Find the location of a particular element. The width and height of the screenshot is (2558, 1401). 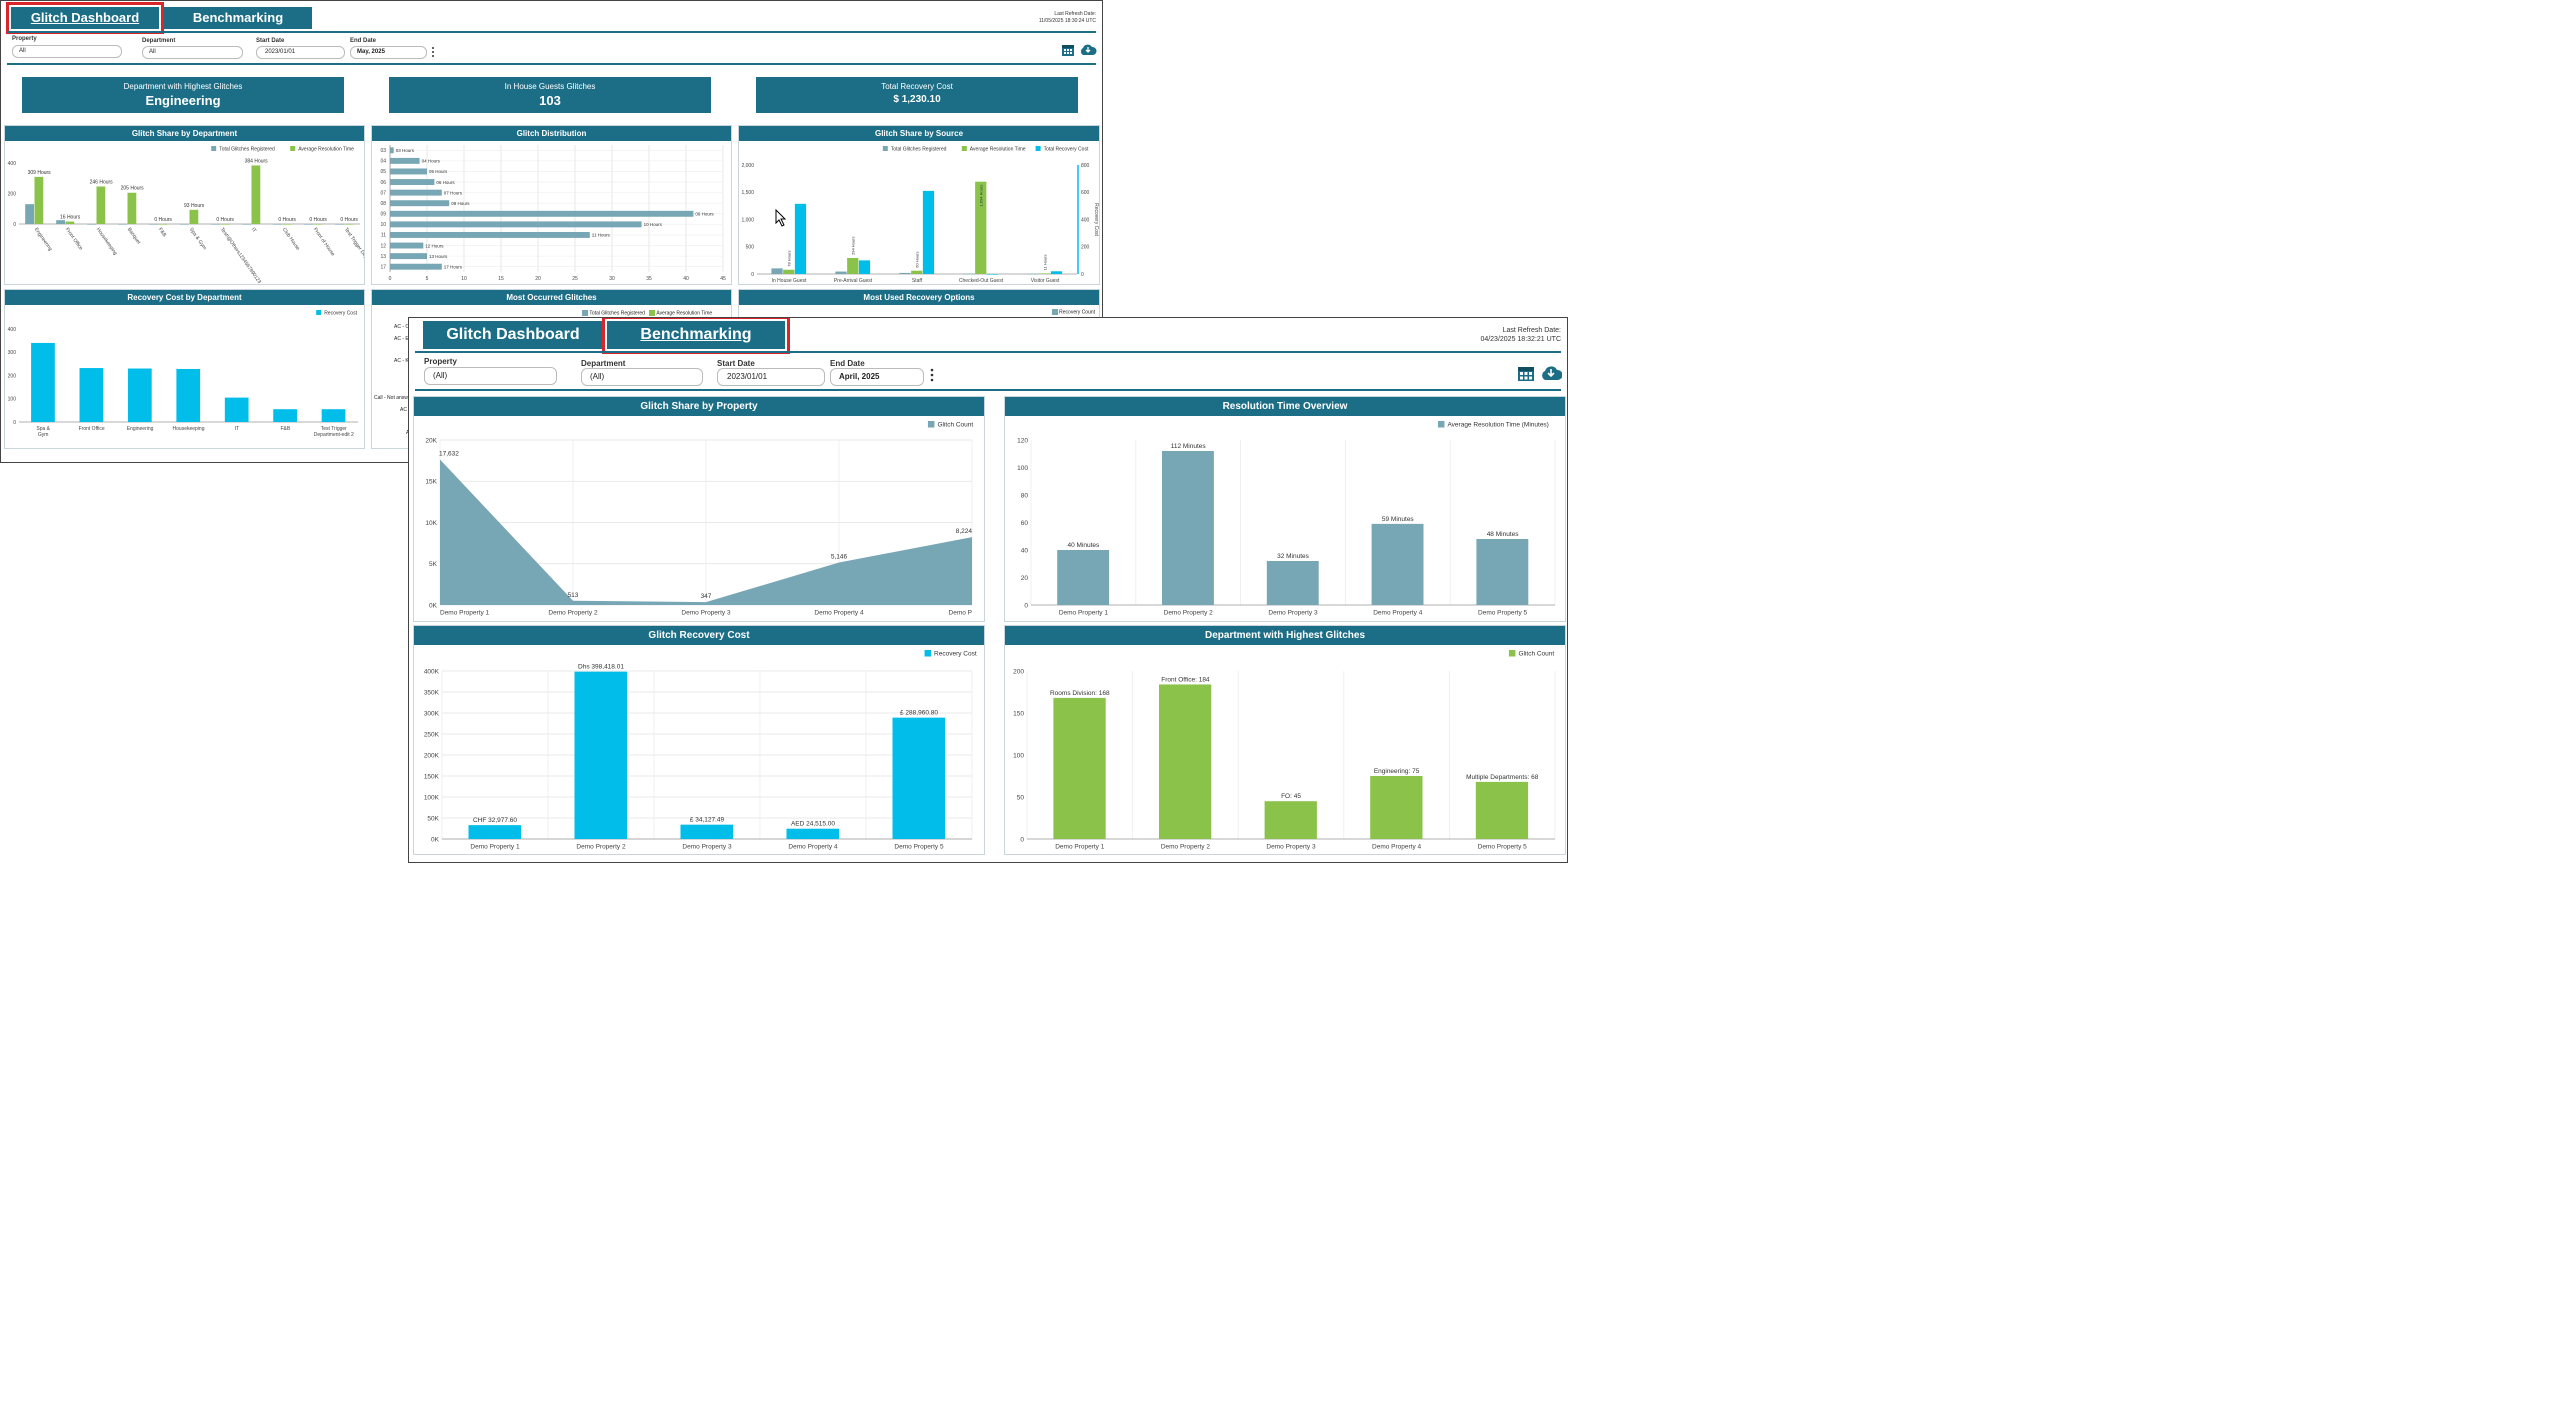

y-tick-label: 150 is located at coordinates (1018, 713).